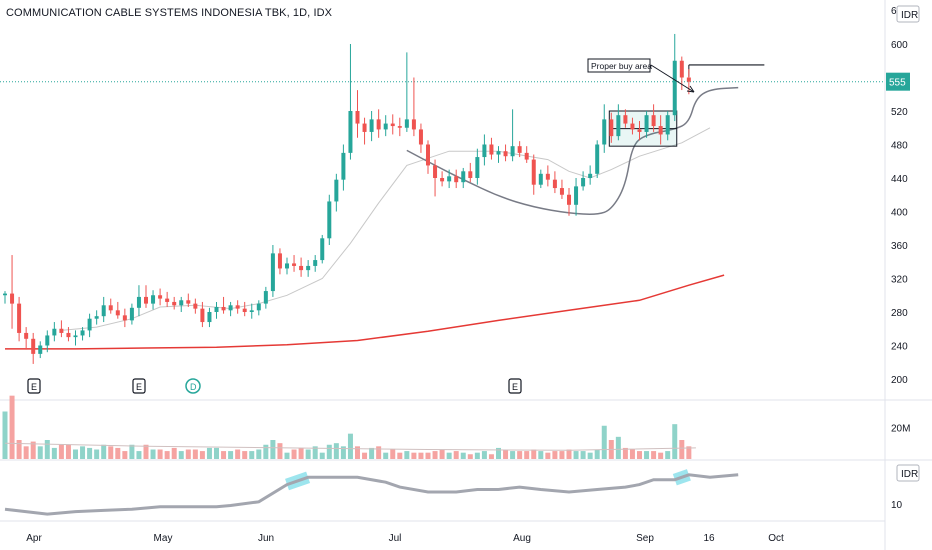  Describe the element at coordinates (908, 14) in the screenshot. I see `currency-badge` at that location.